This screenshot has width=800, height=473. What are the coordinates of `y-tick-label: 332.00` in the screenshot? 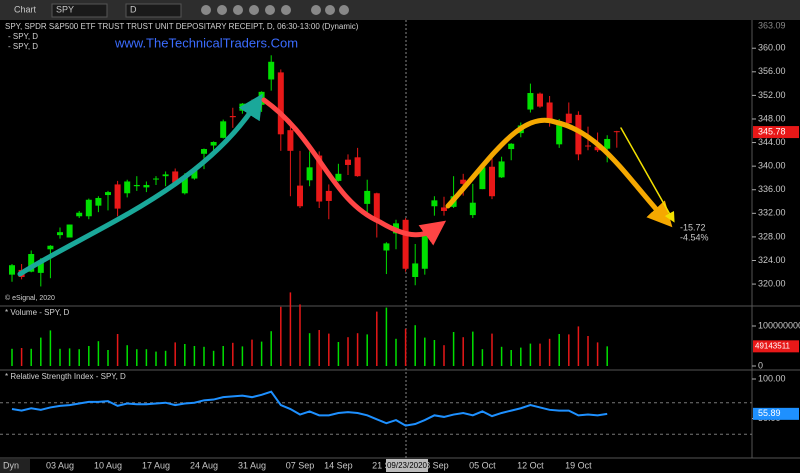 It's located at (772, 213).